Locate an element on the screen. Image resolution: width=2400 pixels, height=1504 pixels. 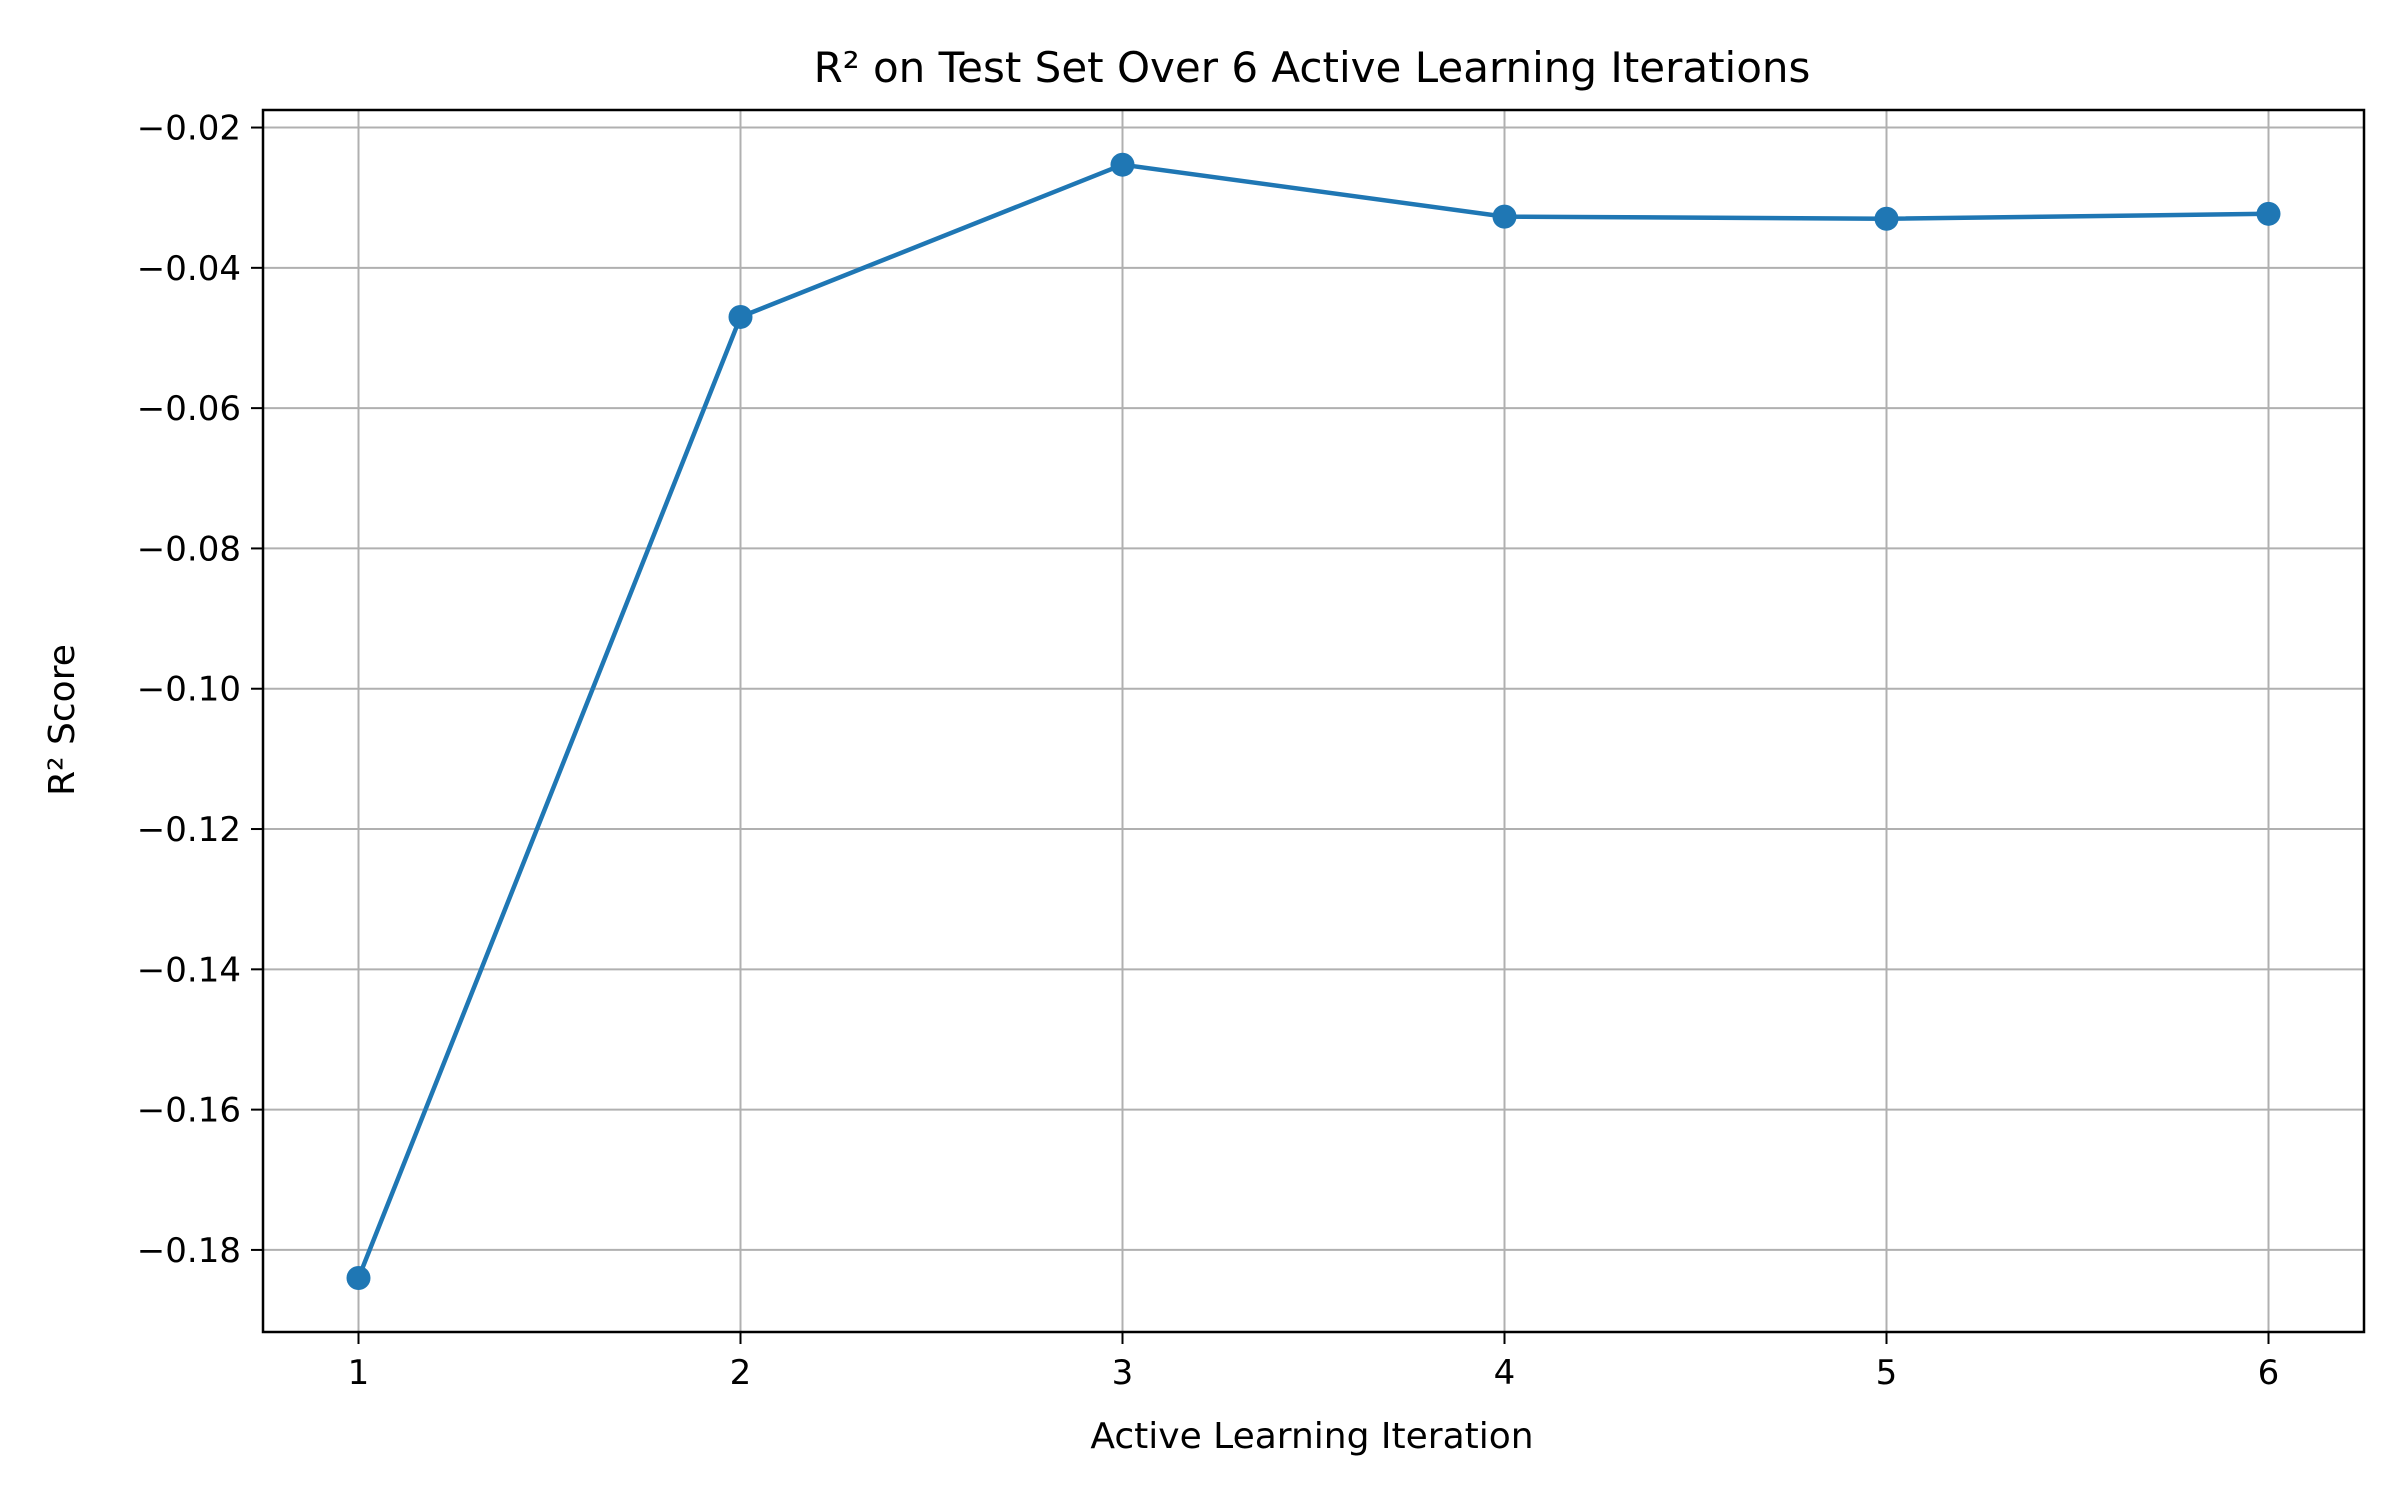
y-tick-label: −0.10 is located at coordinates (189, 690).